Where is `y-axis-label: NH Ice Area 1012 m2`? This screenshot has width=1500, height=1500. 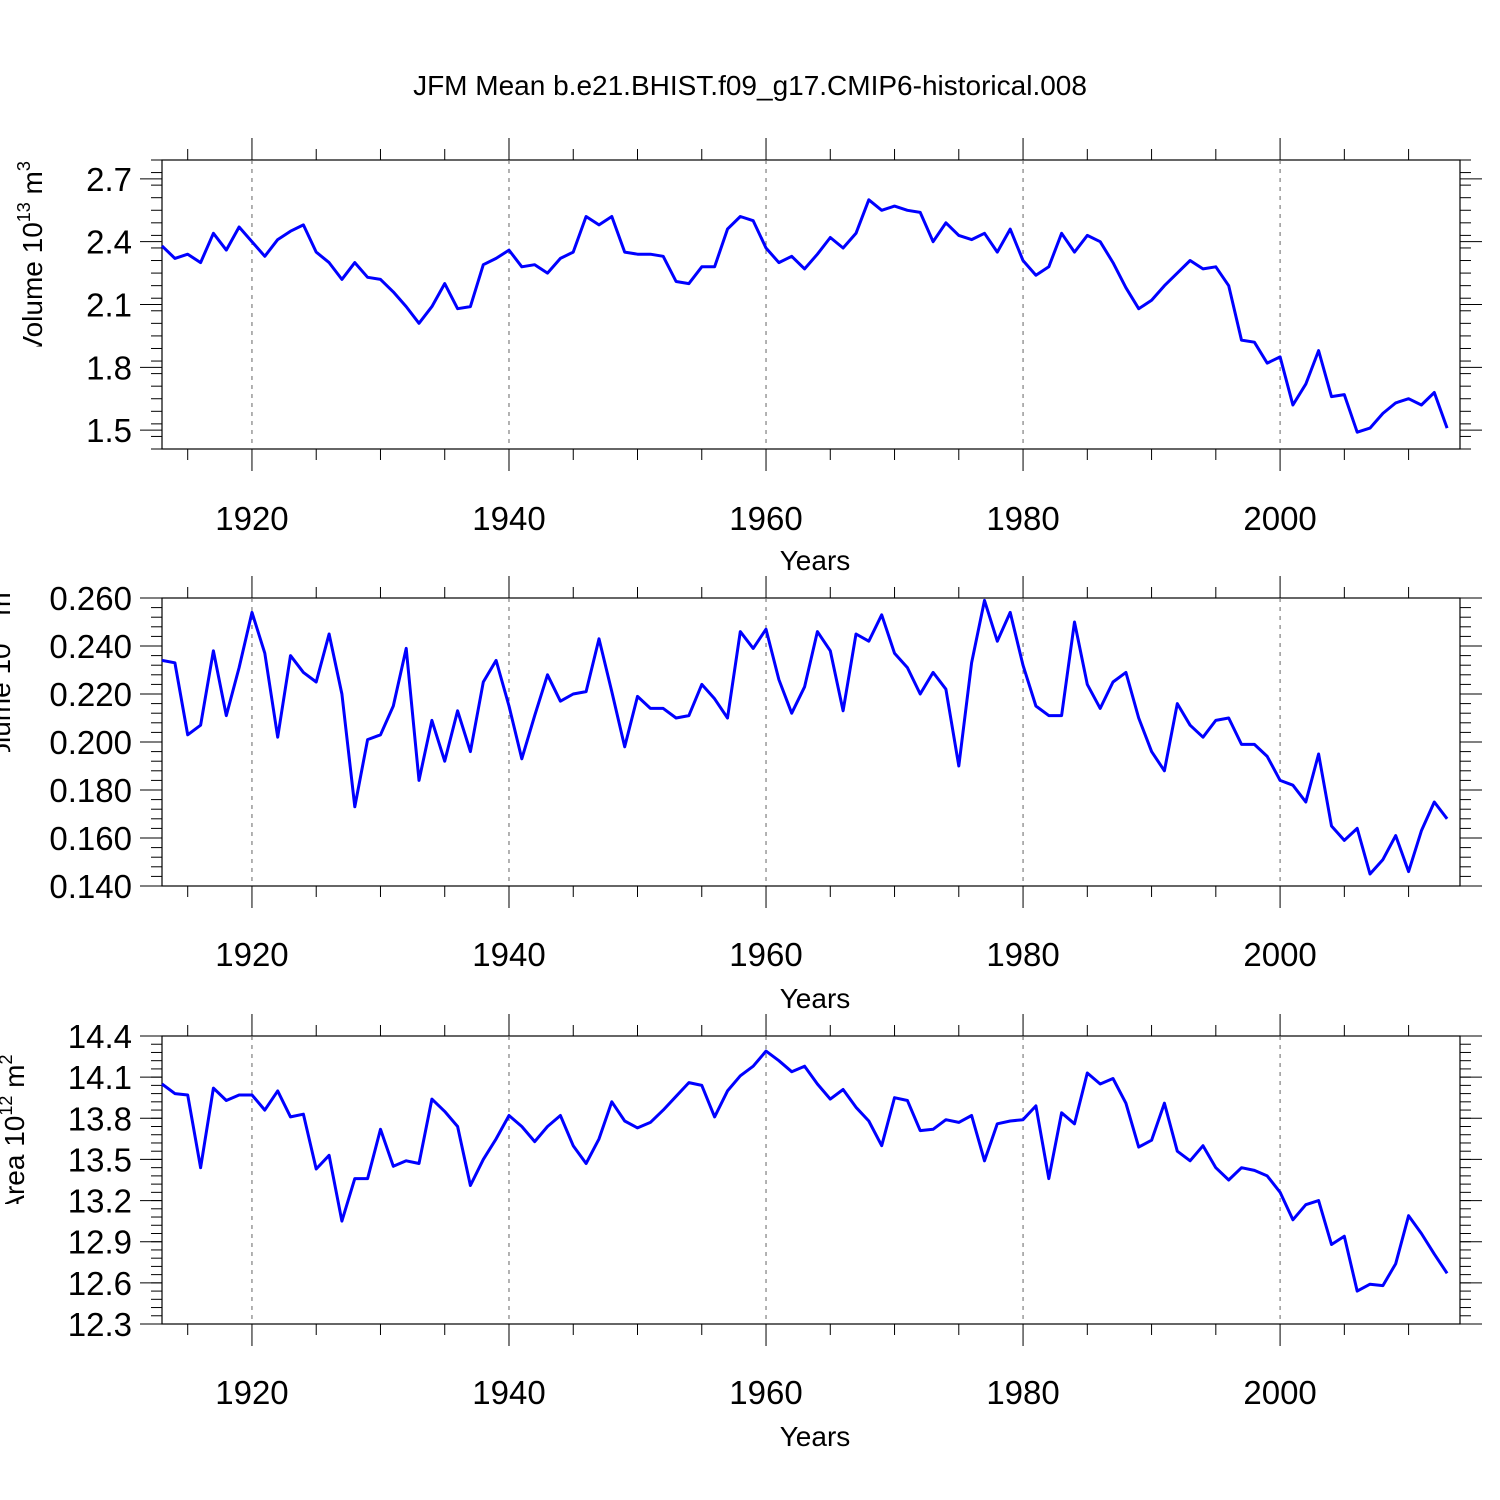 y-axis-label: NH Ice Area 1012 m2 is located at coordinates (15, 1179).